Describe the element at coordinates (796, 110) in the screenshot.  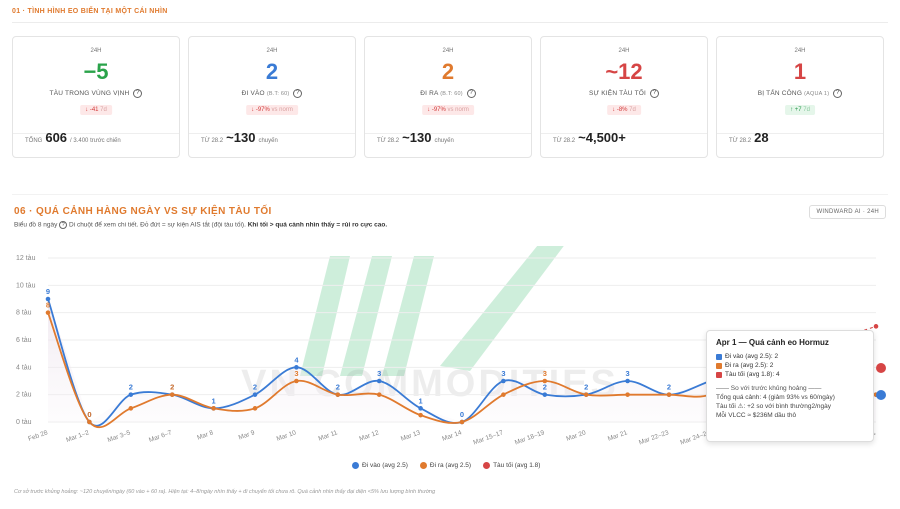
I see `kpi-delta-value: ↑ +7` at that location.